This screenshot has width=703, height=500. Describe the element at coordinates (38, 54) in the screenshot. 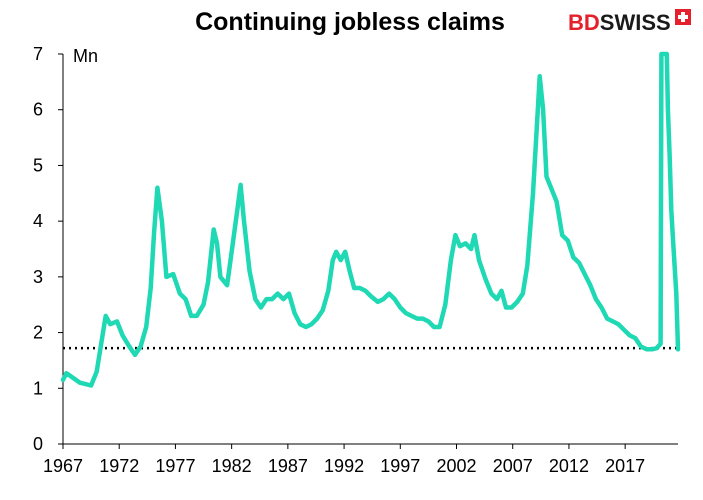

I see `y-tick-label: 7` at that location.